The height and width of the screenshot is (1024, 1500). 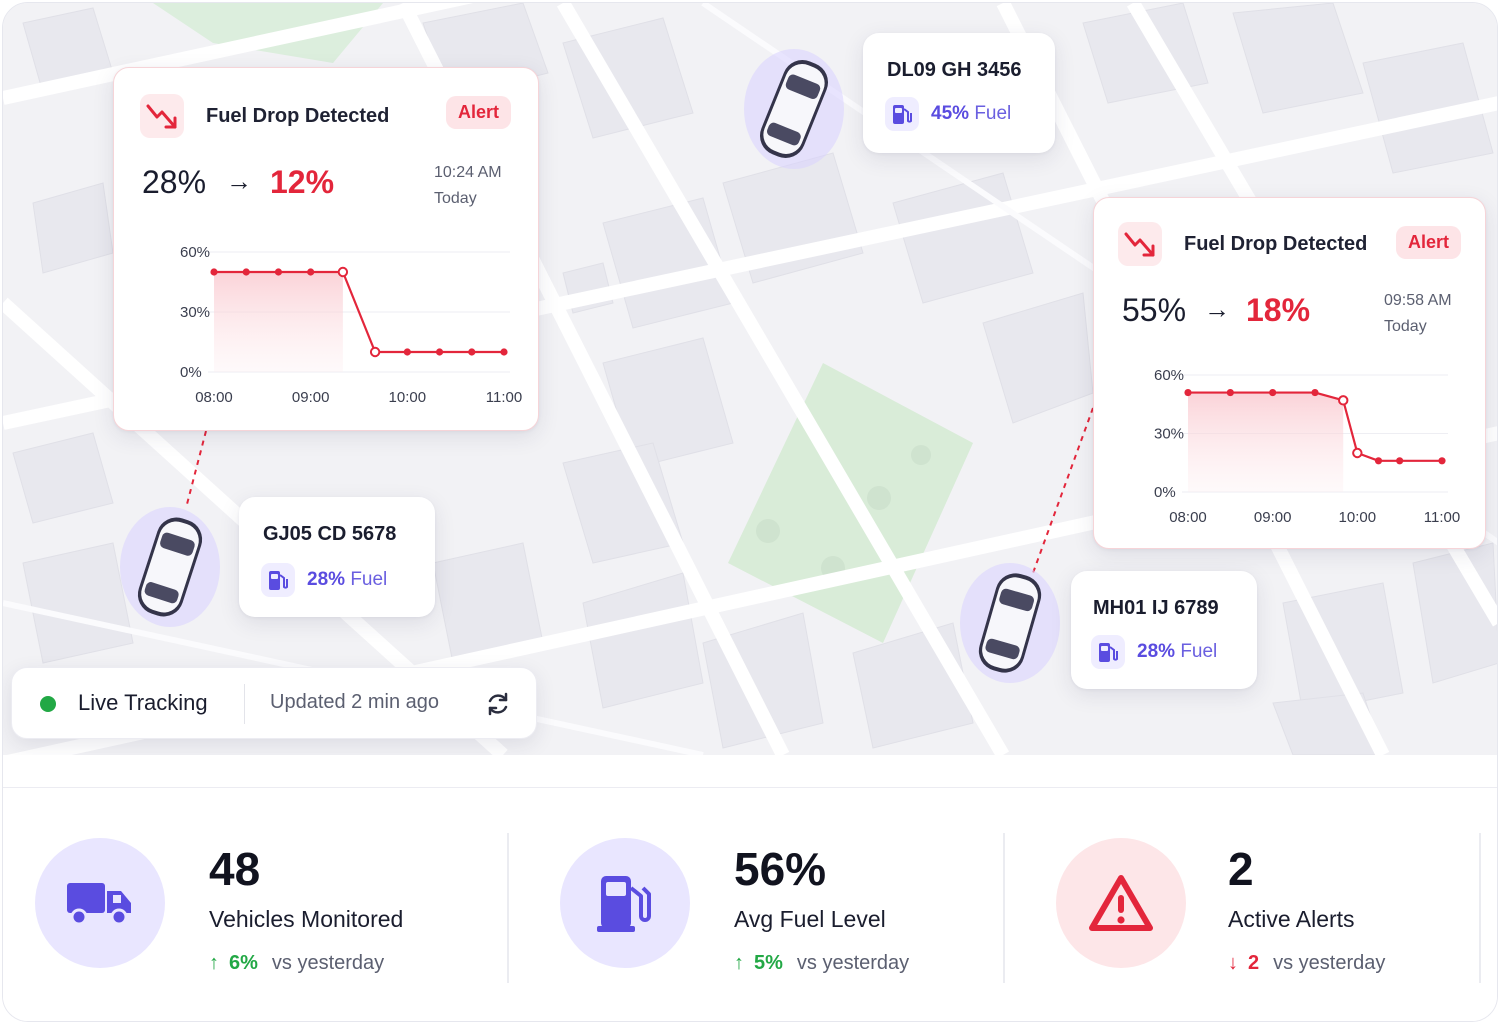 What do you see at coordinates (337, 557) in the screenshot?
I see `vehicle-card-gj05: GJ05 CD 5678 28% Fuel` at bounding box center [337, 557].